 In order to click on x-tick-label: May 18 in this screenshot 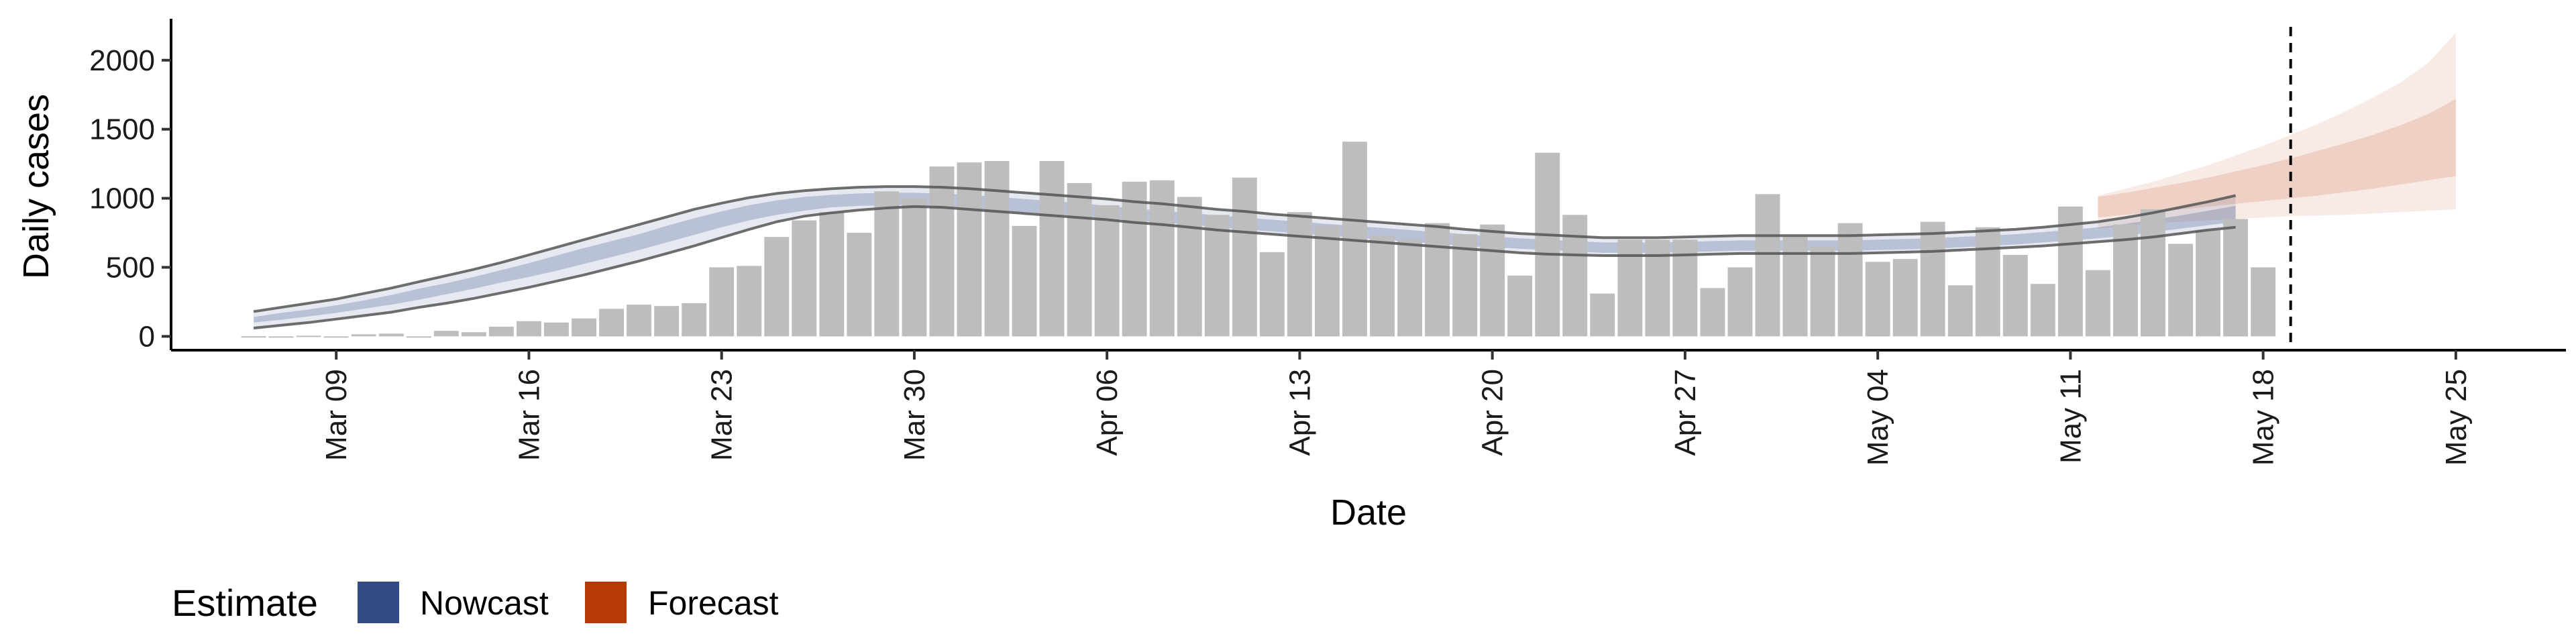, I will do `click(2263, 417)`.